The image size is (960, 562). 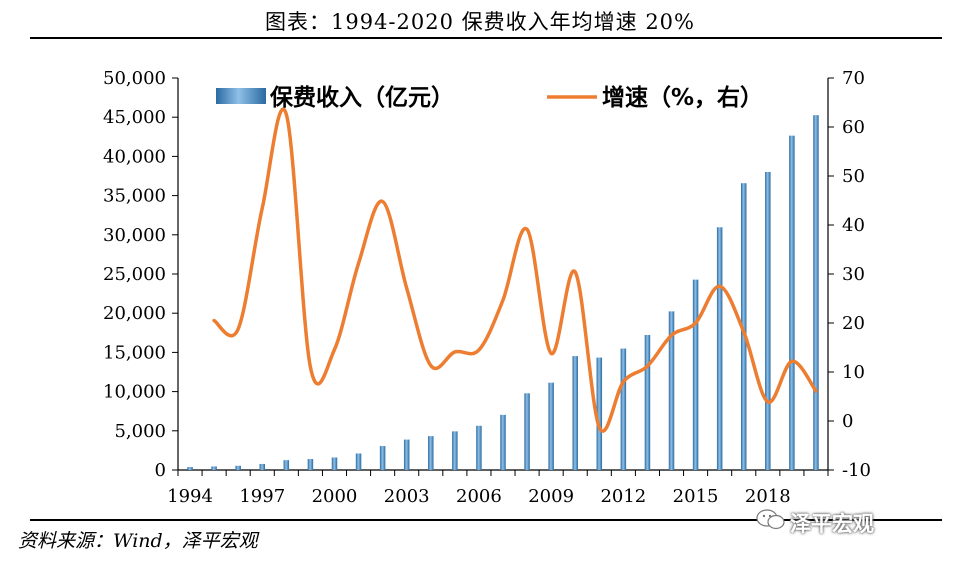 What do you see at coordinates (335, 496) in the screenshot?
I see `x-tick-label: 2000` at bounding box center [335, 496].